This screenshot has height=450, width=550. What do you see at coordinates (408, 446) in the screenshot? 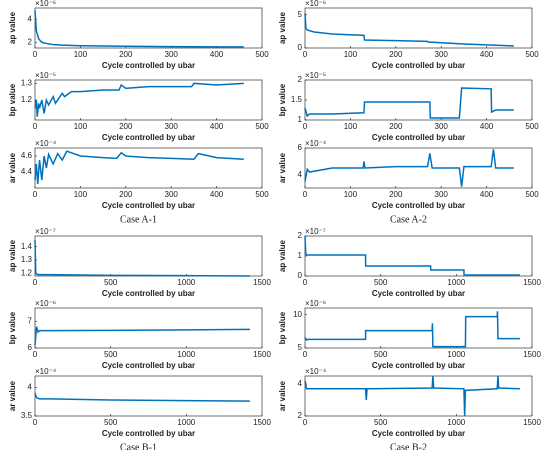
I see `case-caption: Case B-2` at bounding box center [408, 446].